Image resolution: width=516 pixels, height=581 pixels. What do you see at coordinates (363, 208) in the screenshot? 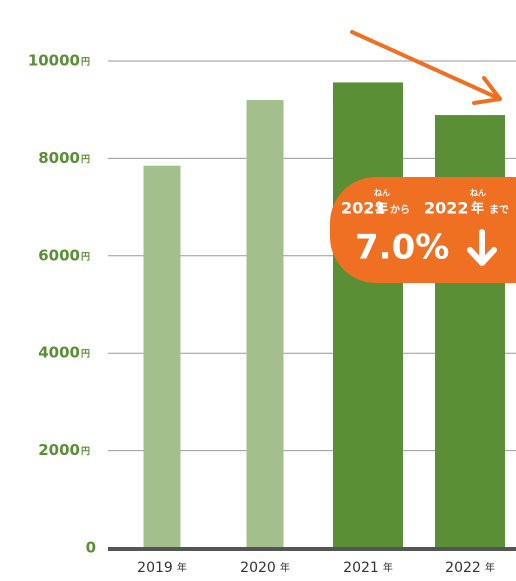
I see `annotation-text: 2021` at bounding box center [363, 208].